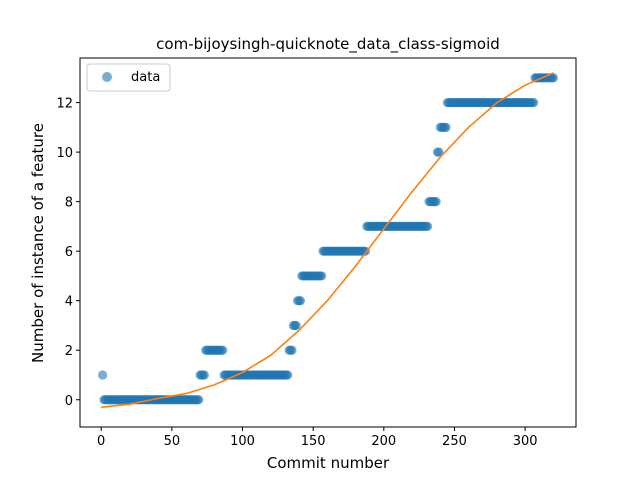  I want to click on y-tick-label: 0, so click(69, 401).